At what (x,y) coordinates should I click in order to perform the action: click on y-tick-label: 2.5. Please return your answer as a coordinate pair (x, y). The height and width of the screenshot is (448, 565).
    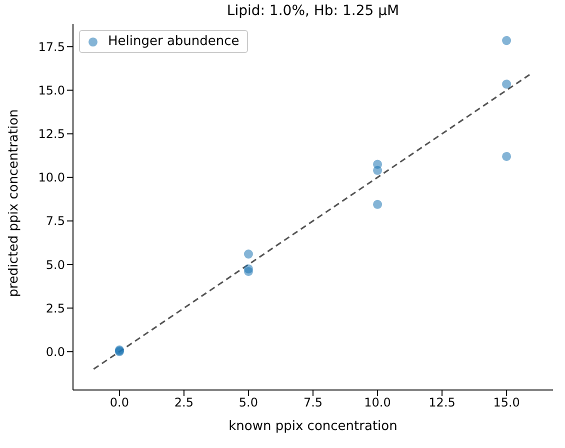
    Looking at the image, I should click on (55, 308).